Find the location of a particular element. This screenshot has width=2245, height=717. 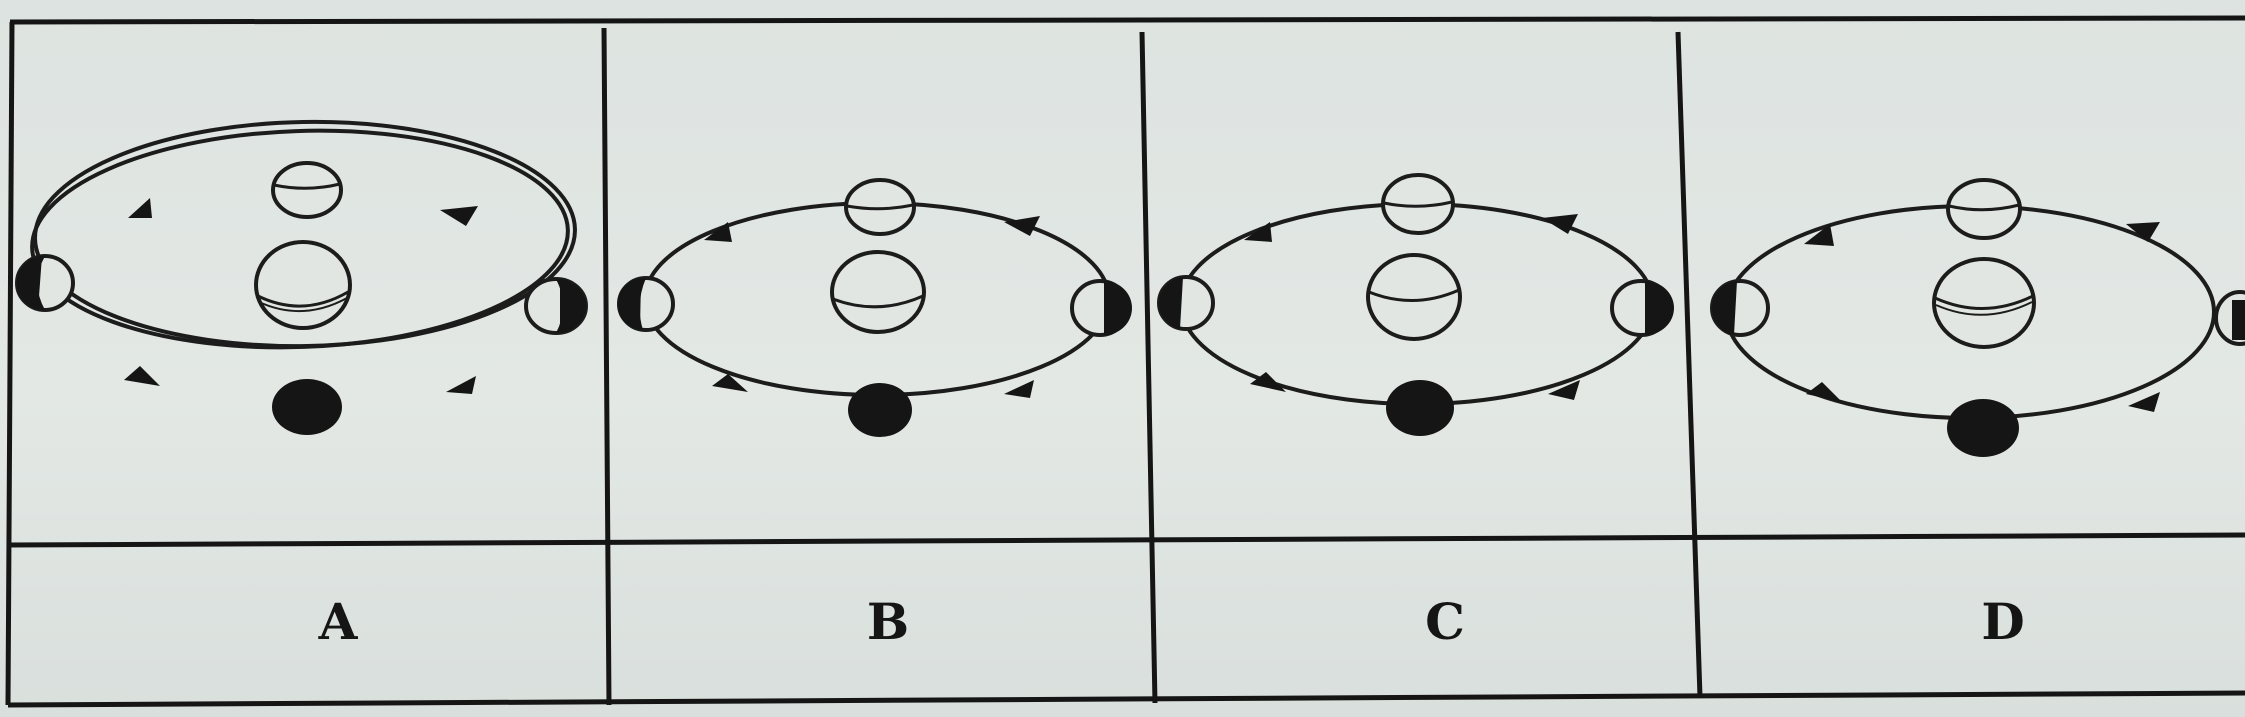

option-label-a: A is located at coordinates (338, 621).